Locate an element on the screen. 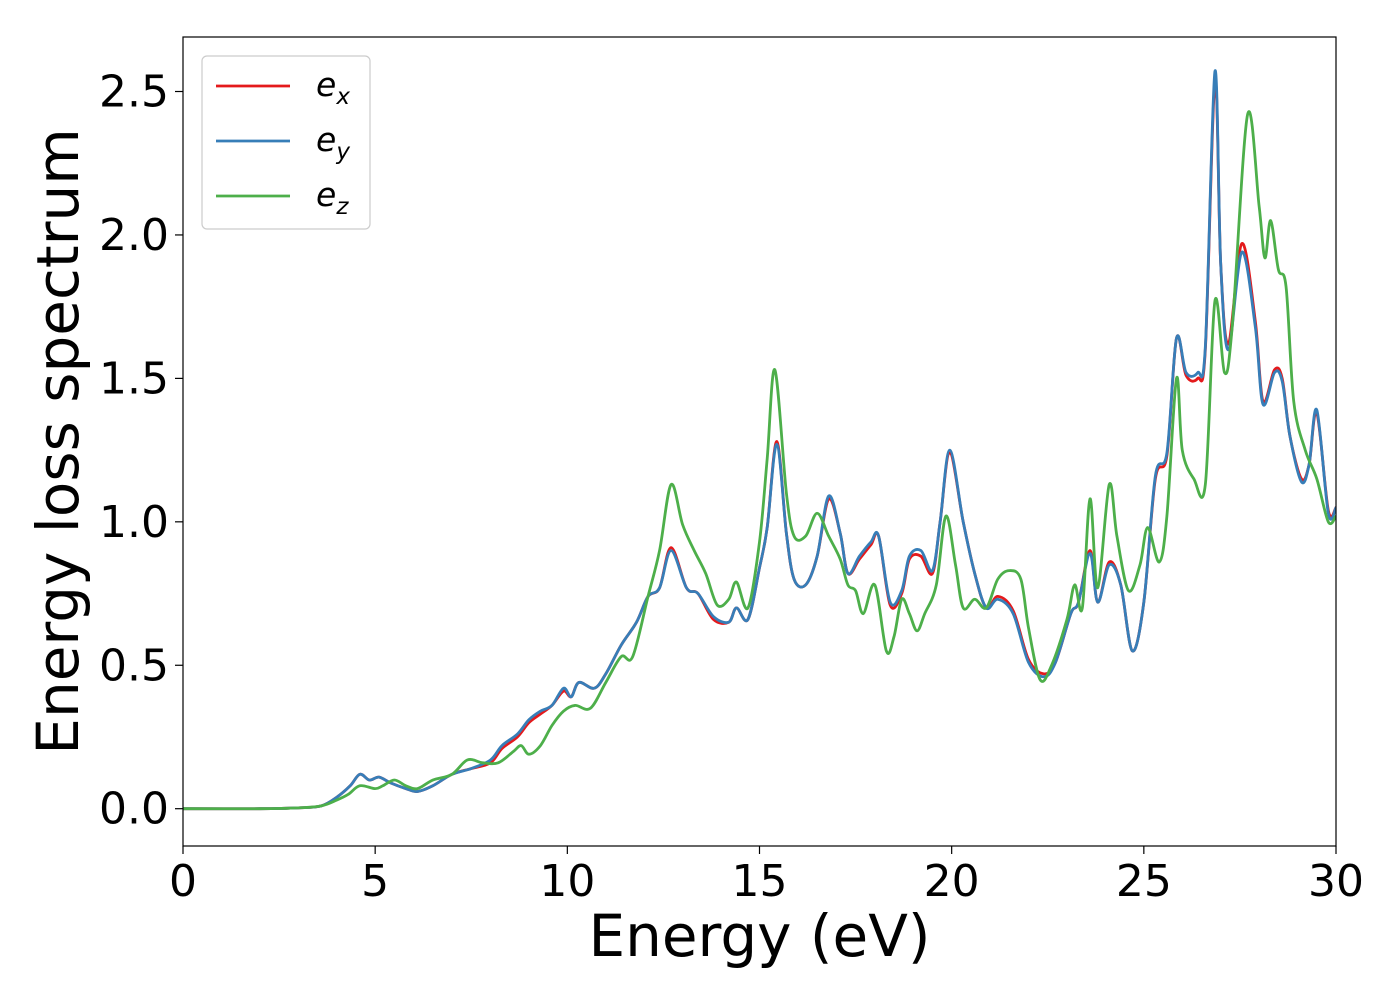 The height and width of the screenshot is (1000, 1400). legend-label-ey: ey is located at coordinates (333, 142).